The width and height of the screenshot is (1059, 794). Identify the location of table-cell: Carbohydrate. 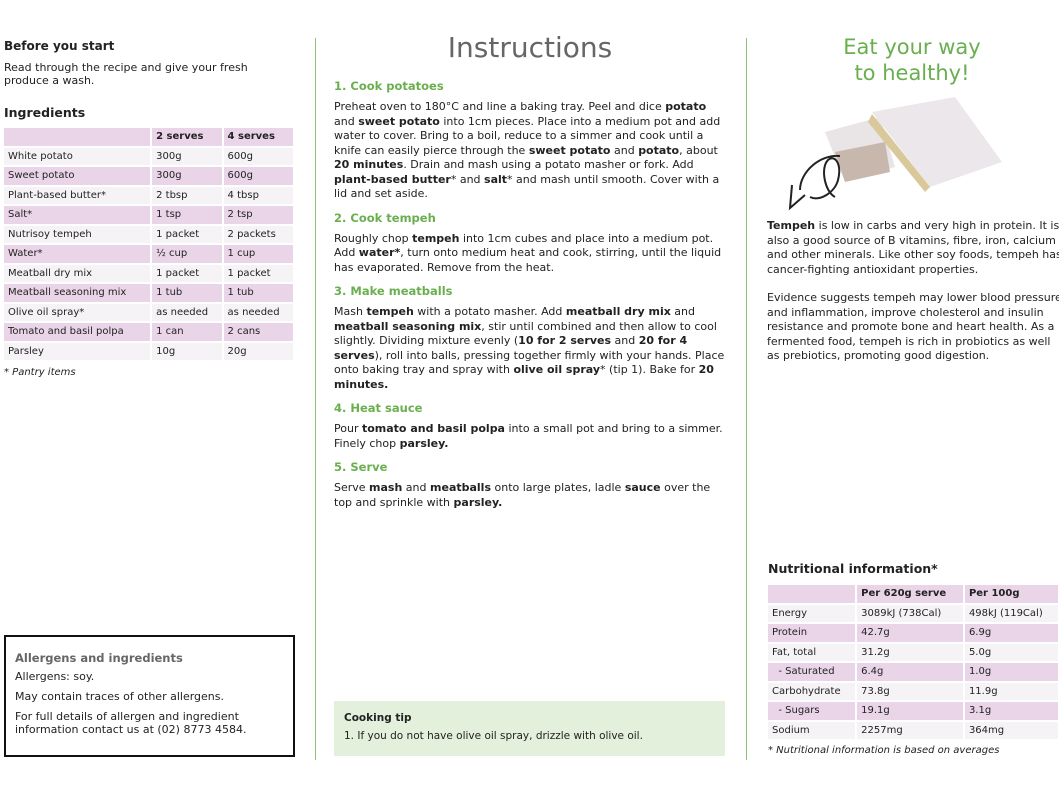
(812, 691).